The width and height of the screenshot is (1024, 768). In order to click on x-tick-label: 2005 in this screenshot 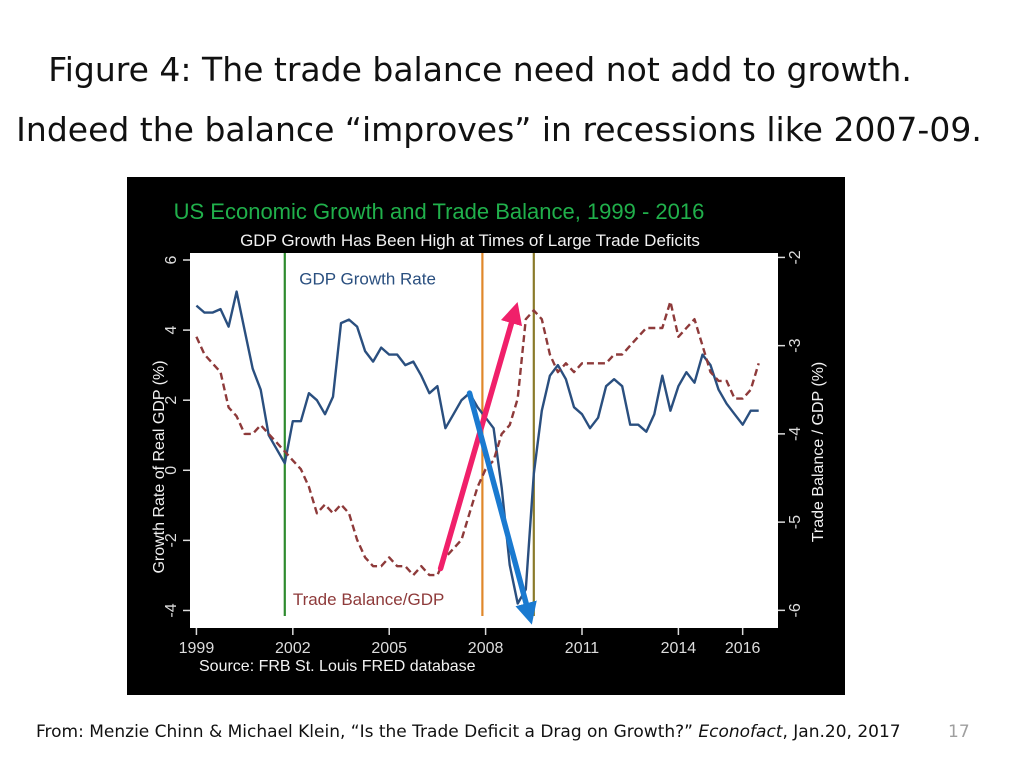, I will do `click(389, 648)`.